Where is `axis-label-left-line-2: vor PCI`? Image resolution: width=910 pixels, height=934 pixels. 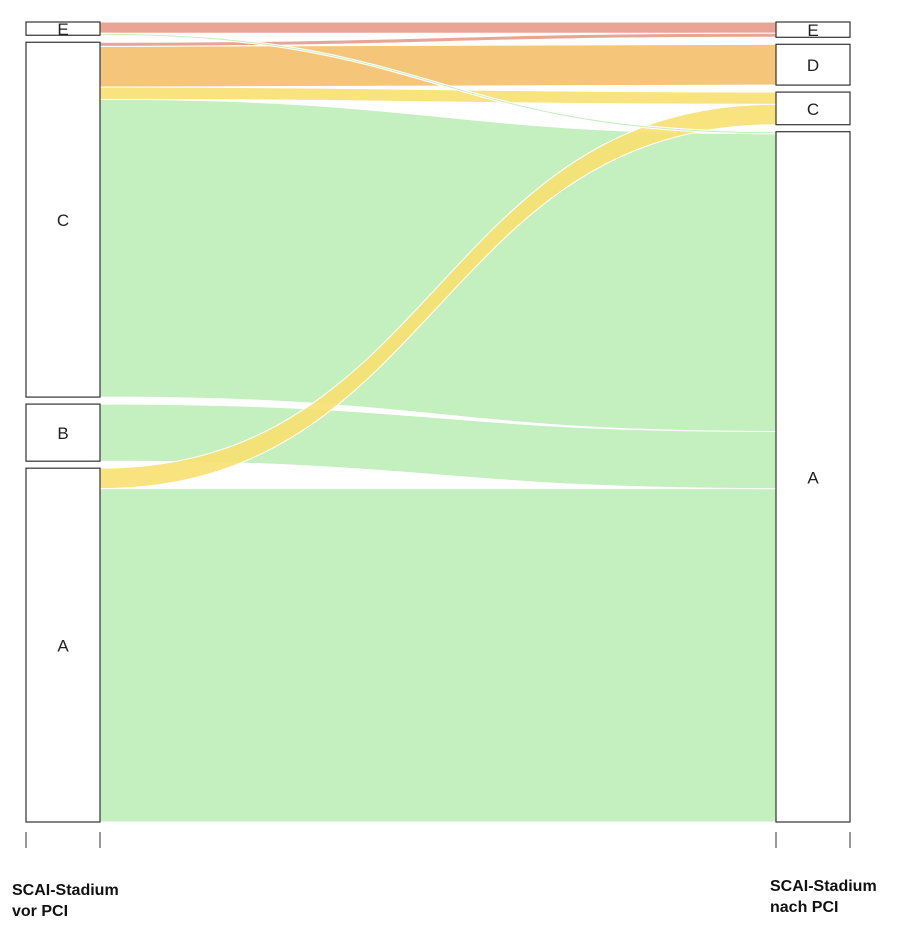 axis-label-left-line-2: vor PCI is located at coordinates (40, 911).